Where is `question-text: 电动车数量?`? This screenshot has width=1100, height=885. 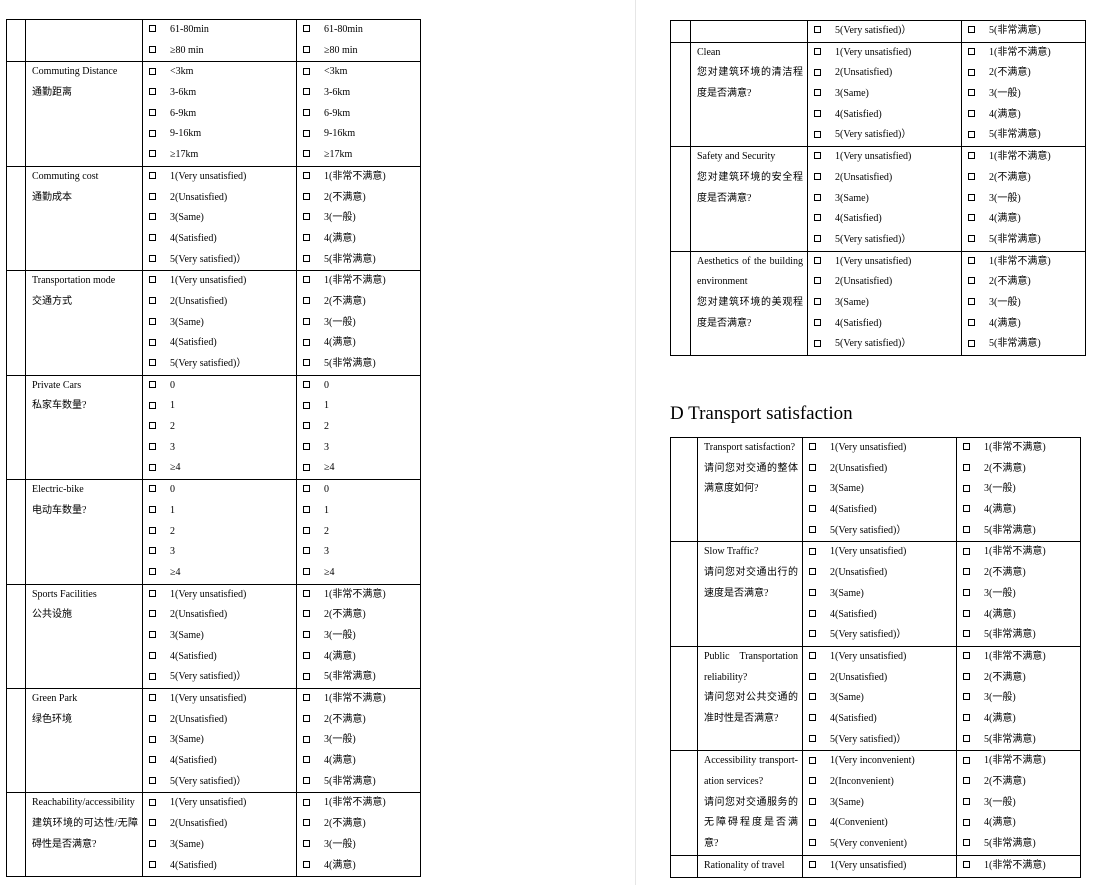
question-text: 电动车数量? is located at coordinates (59, 510).